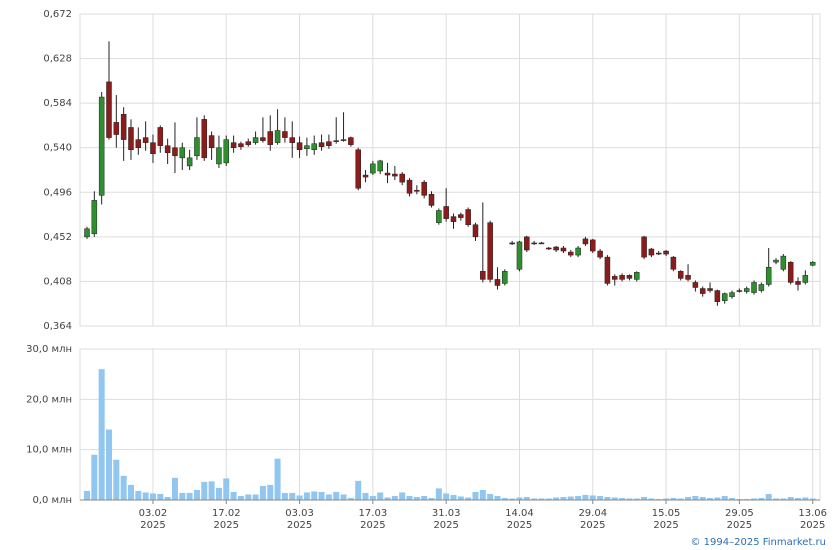  What do you see at coordinates (57, 192) in the screenshot?
I see `y-tick-label: 0,496` at bounding box center [57, 192].